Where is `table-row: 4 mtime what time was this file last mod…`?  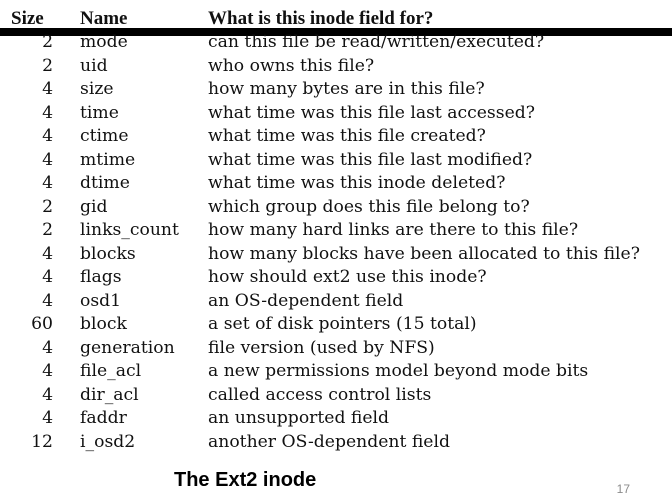
table-row: 4 mtime what time was this file last mod… is located at coordinates (336, 160).